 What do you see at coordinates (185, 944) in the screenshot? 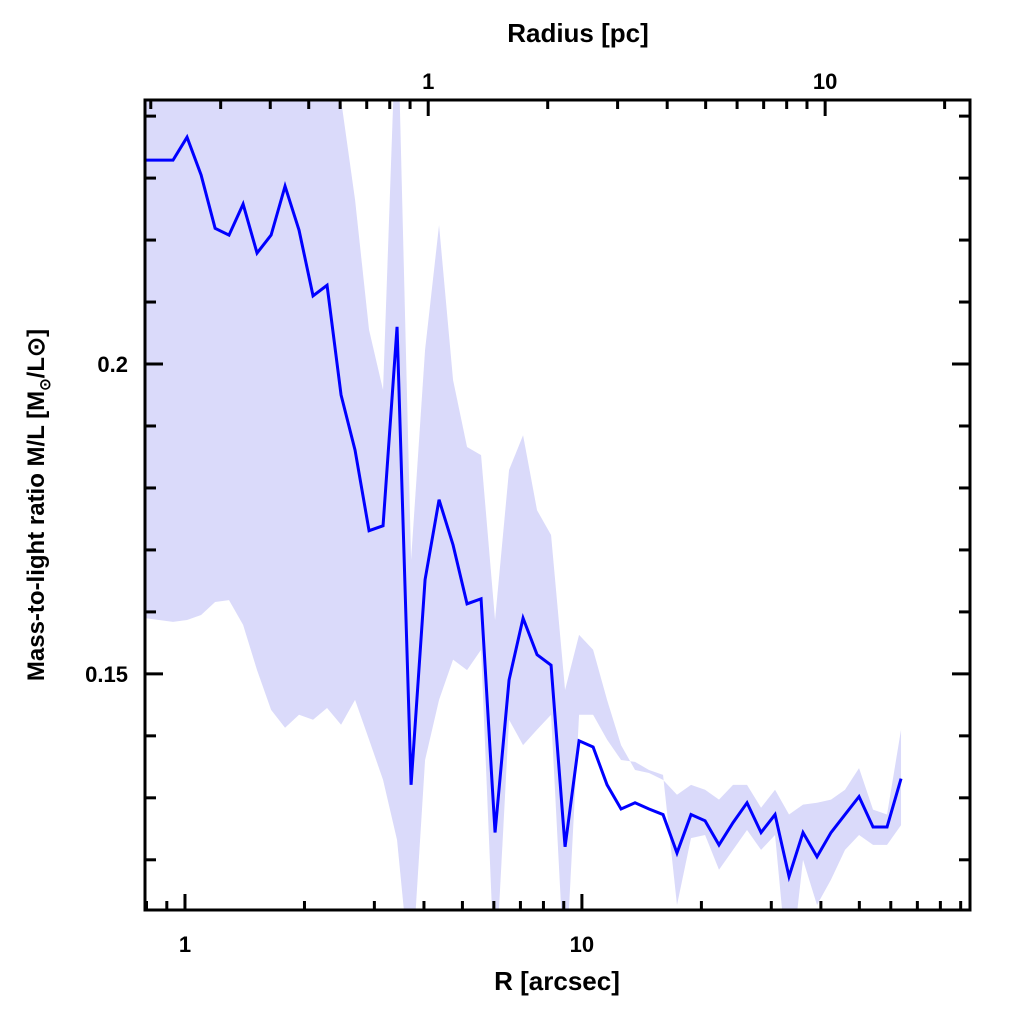
I see `x-tick-label: 1` at bounding box center [185, 944].